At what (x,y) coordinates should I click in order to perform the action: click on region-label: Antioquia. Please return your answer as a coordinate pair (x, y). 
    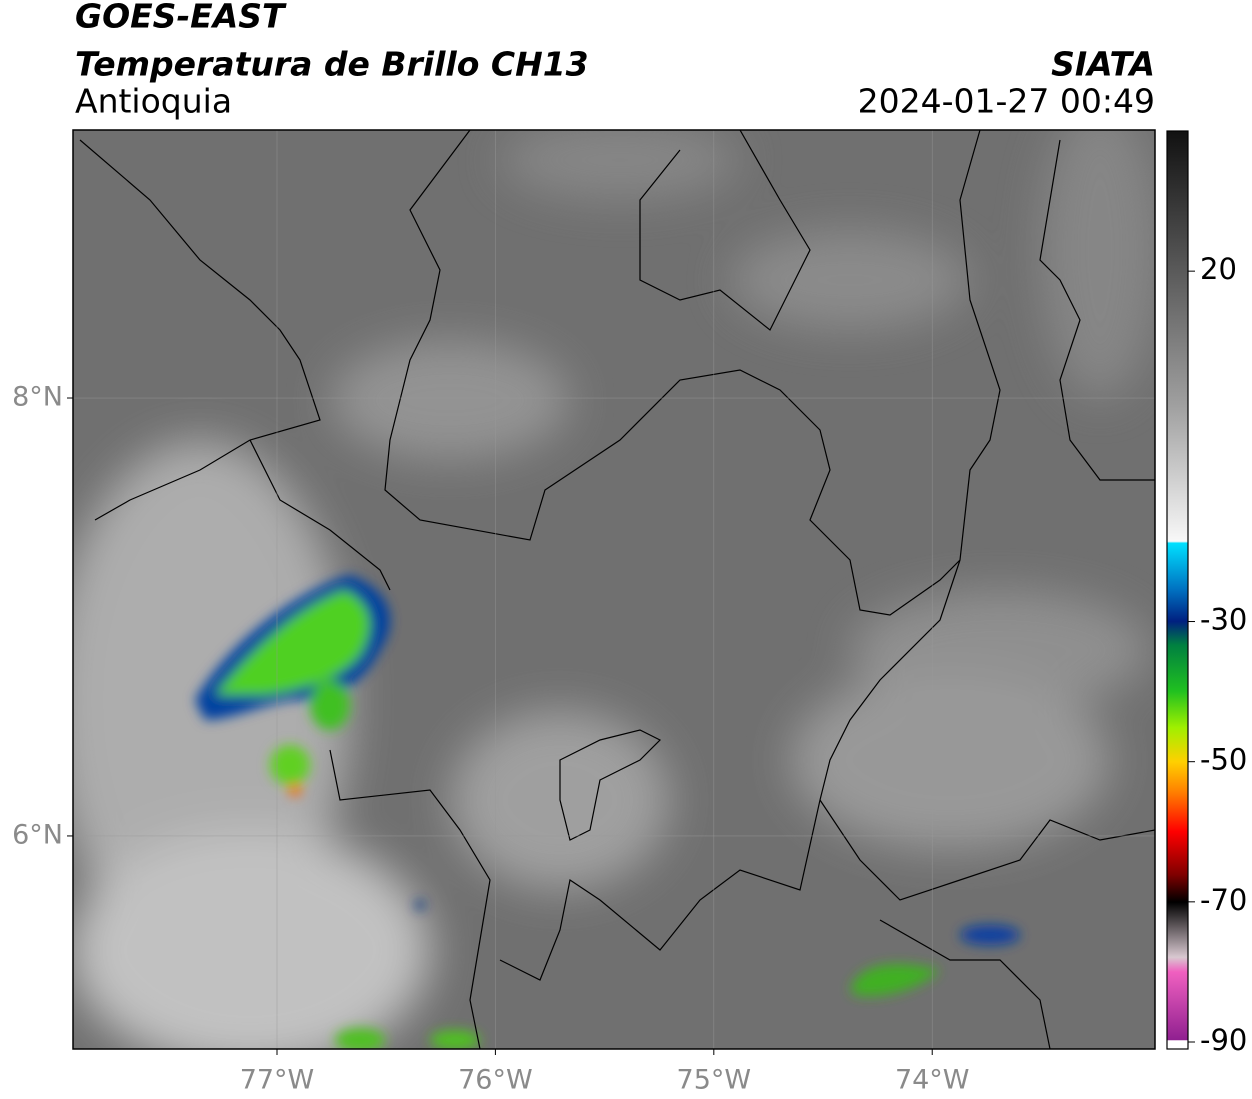
    Looking at the image, I should click on (153, 101).